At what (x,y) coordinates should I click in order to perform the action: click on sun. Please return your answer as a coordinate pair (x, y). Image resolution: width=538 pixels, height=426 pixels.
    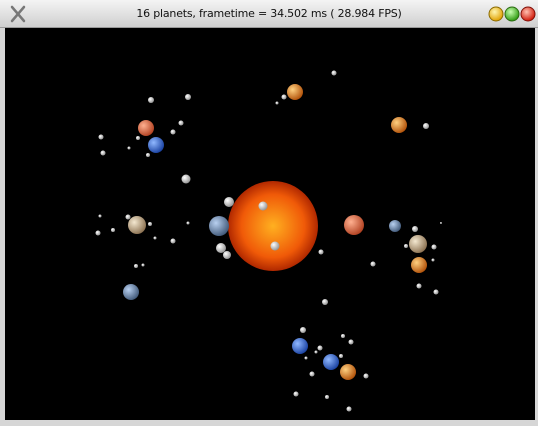
    Looking at the image, I should click on (273, 226).